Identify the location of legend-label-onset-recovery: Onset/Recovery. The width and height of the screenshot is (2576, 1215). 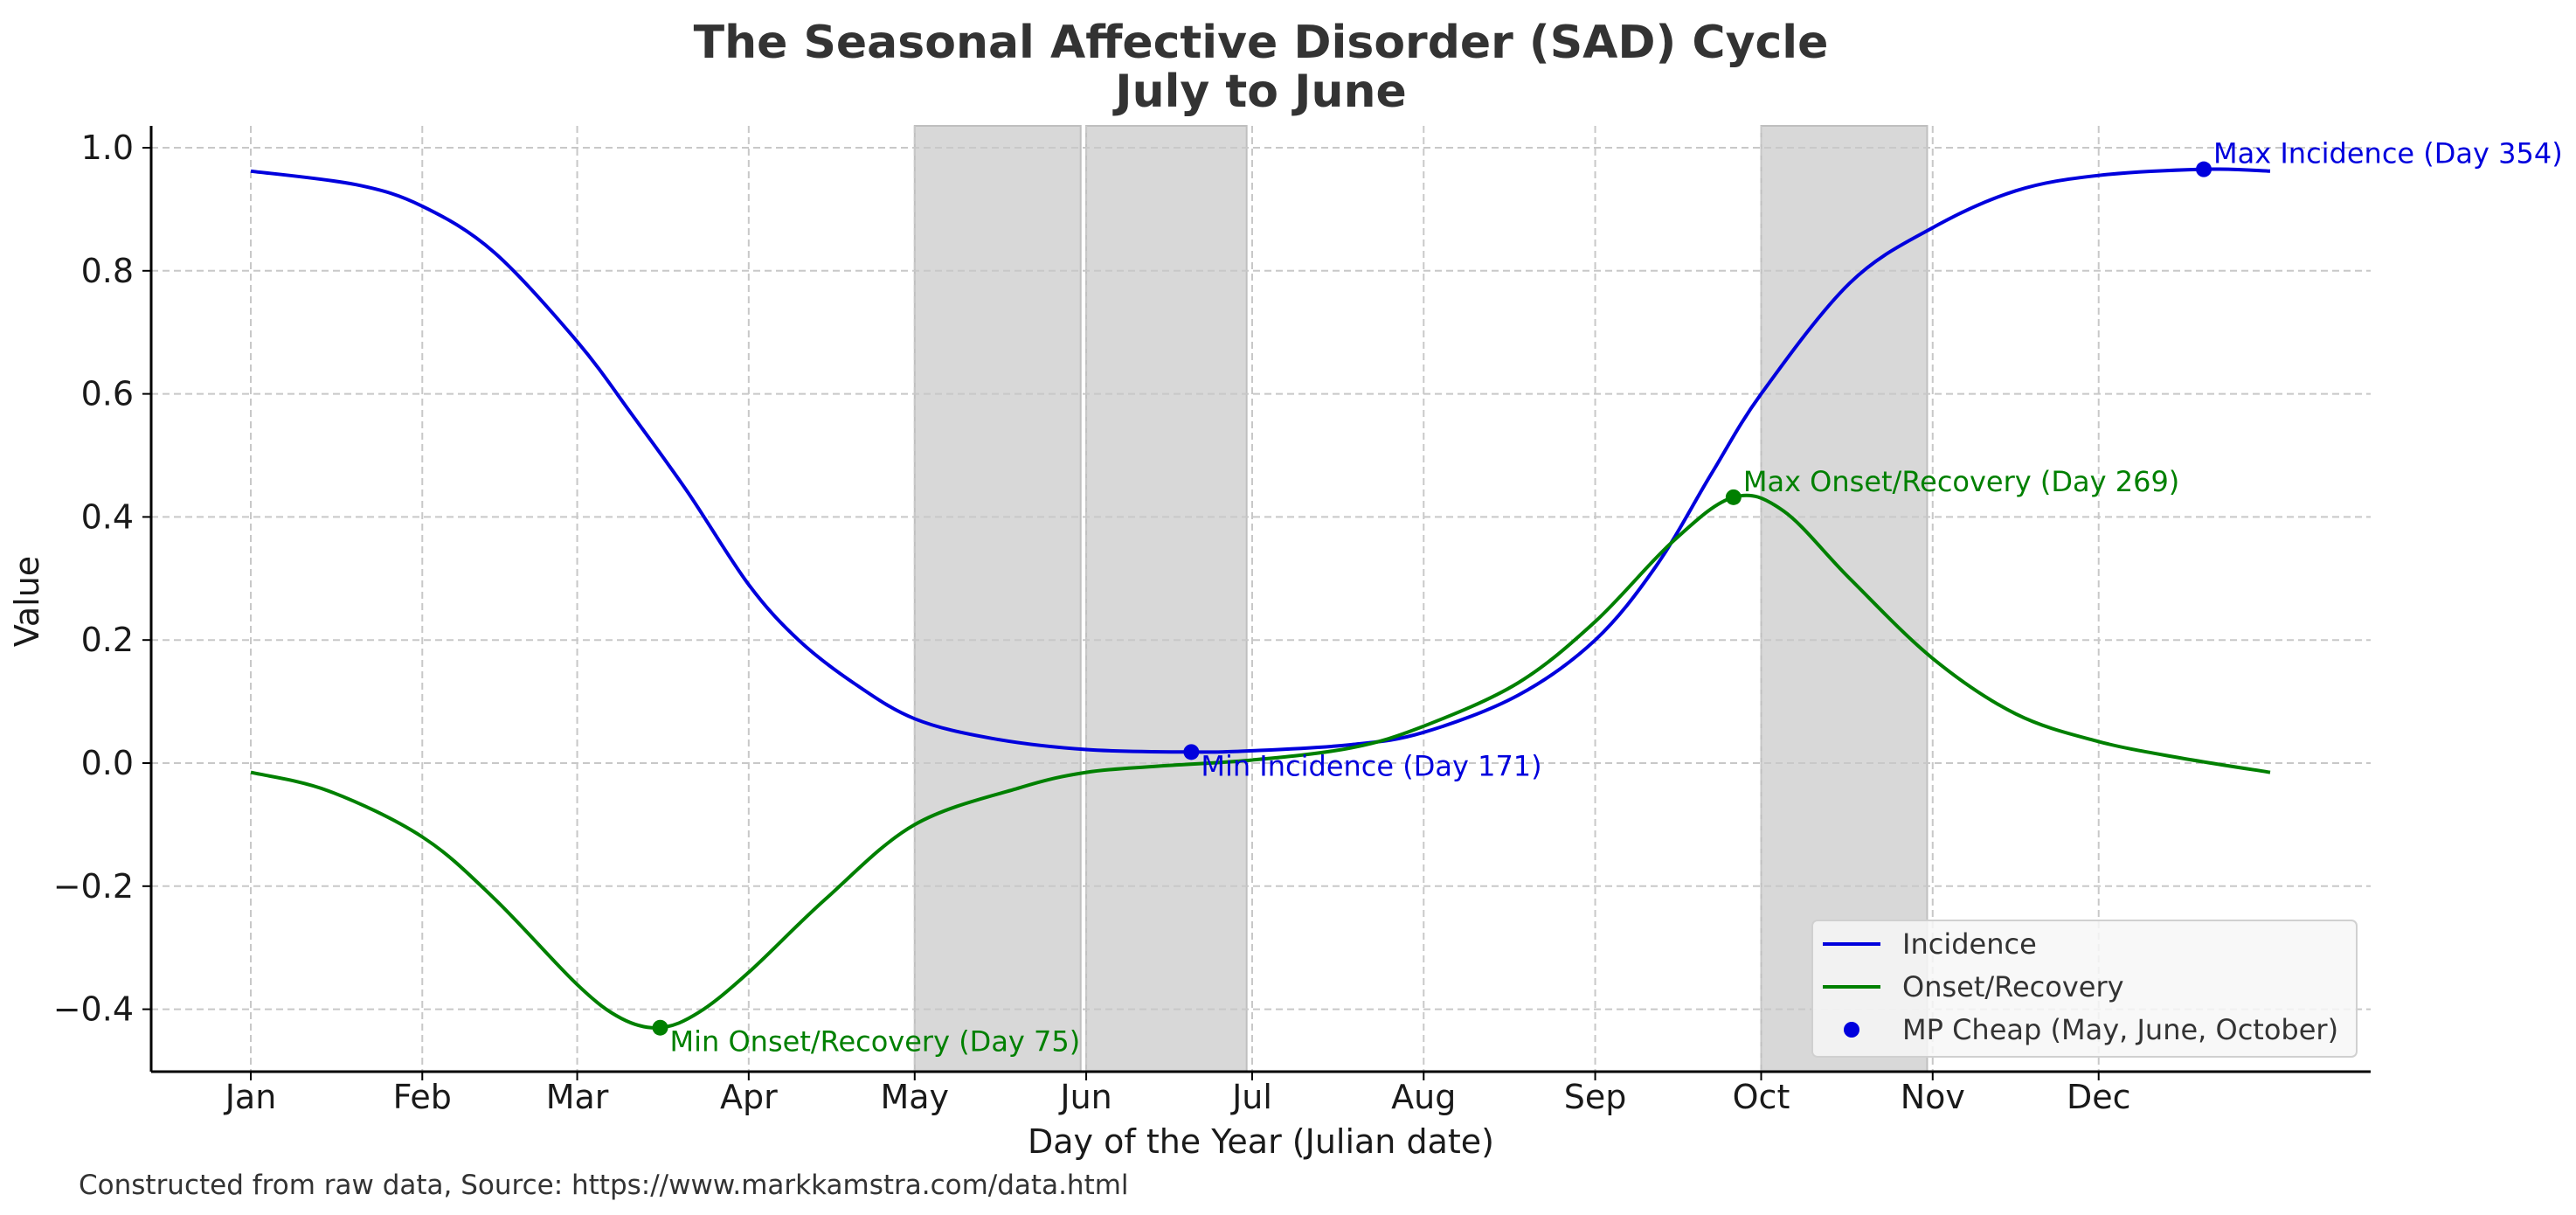
(2013, 986).